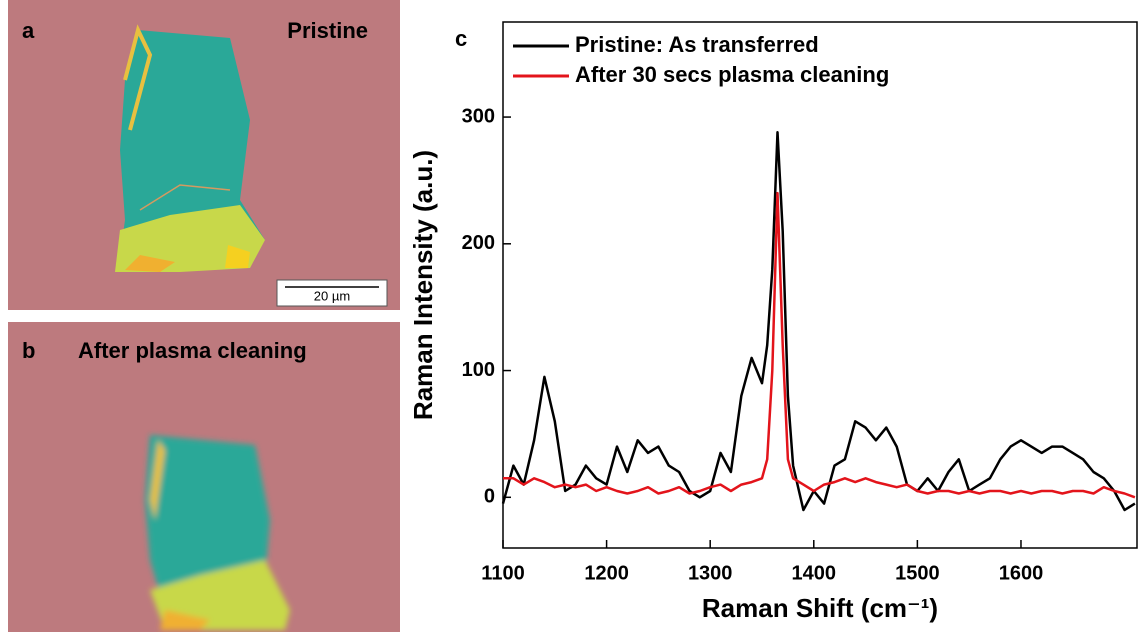 Image resolution: width=1139 pixels, height=637 pixels. Describe the element at coordinates (917, 573) in the screenshot. I see `x-tick-label: 1500` at that location.